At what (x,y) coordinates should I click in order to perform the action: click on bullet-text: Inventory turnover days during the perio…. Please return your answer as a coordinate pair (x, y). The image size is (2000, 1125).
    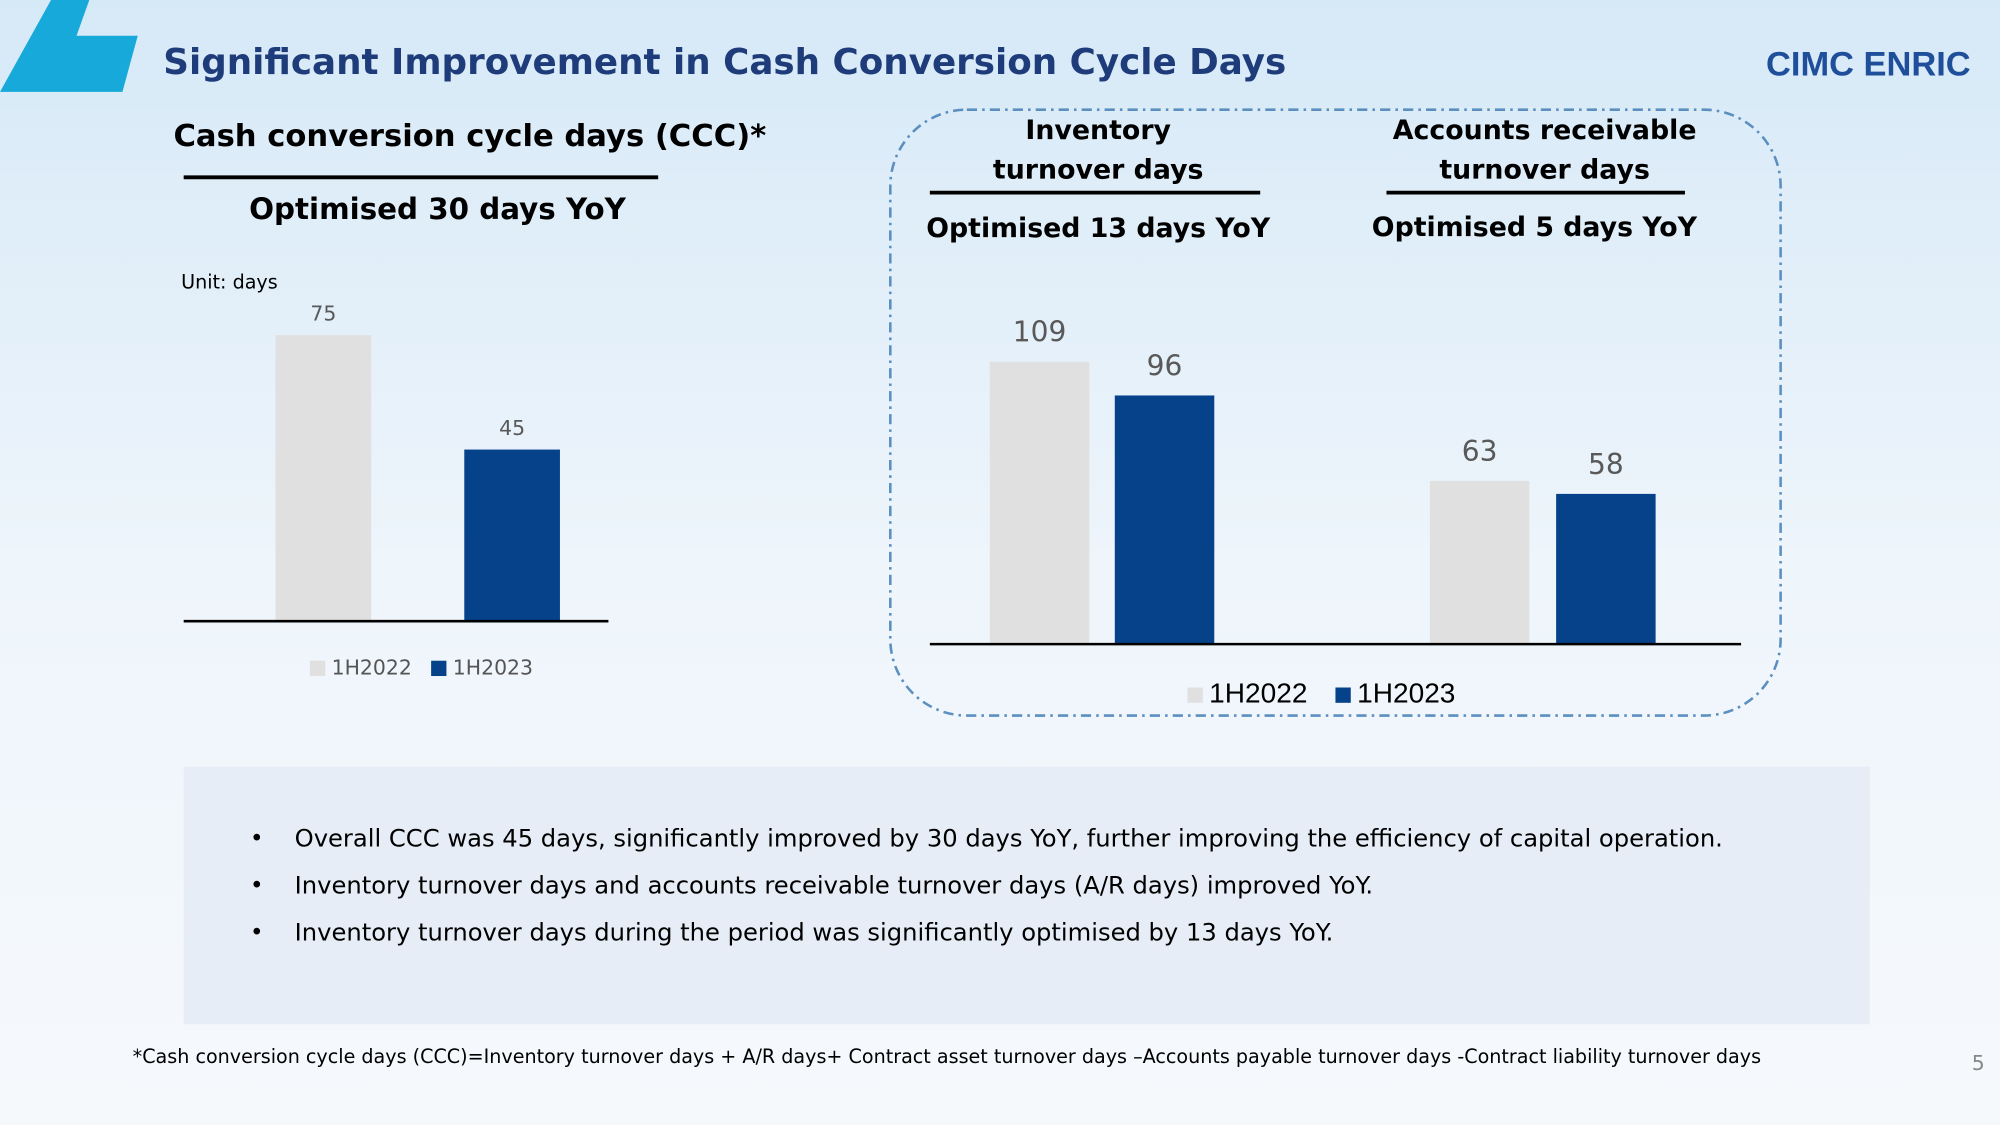
    Looking at the image, I should click on (814, 933).